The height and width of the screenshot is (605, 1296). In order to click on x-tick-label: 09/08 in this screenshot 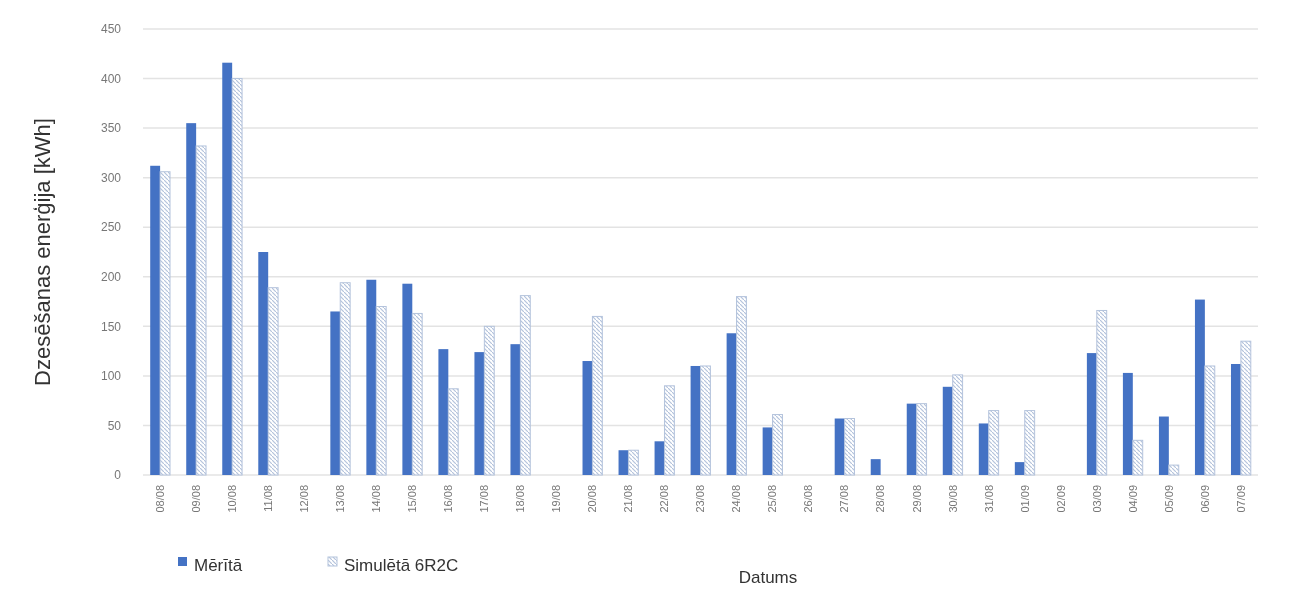, I will do `click(195, 499)`.